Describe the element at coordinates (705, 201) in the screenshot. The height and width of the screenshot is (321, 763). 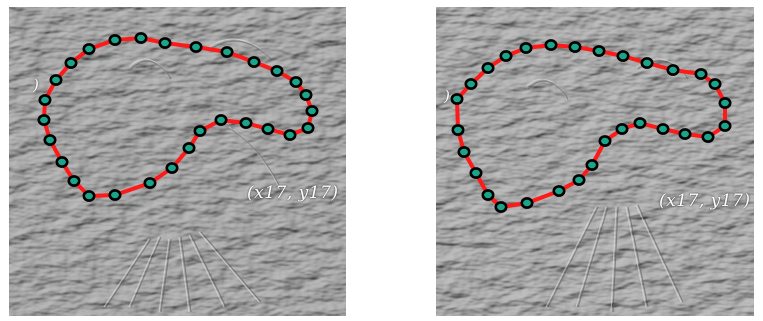
I see `right-point-label: (x17, y17)` at that location.